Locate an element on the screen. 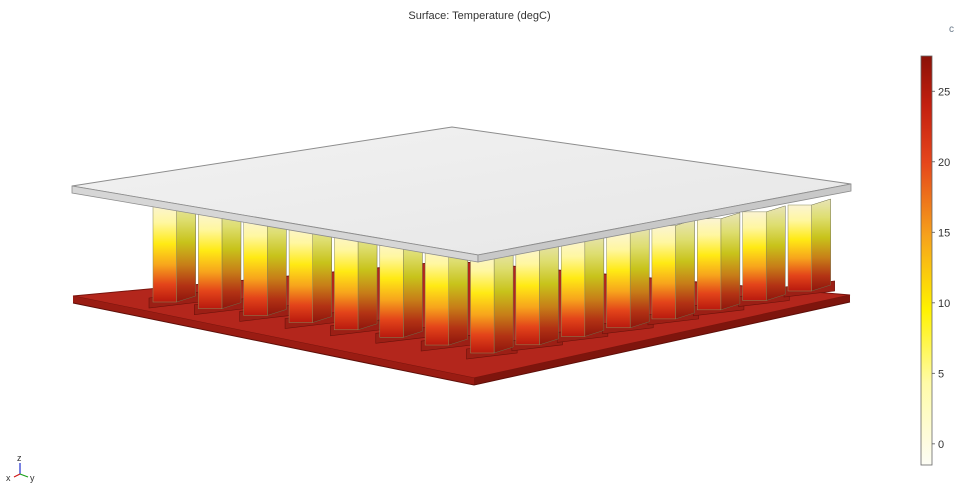  colorbar-tick-label: 0 is located at coordinates (941, 445).